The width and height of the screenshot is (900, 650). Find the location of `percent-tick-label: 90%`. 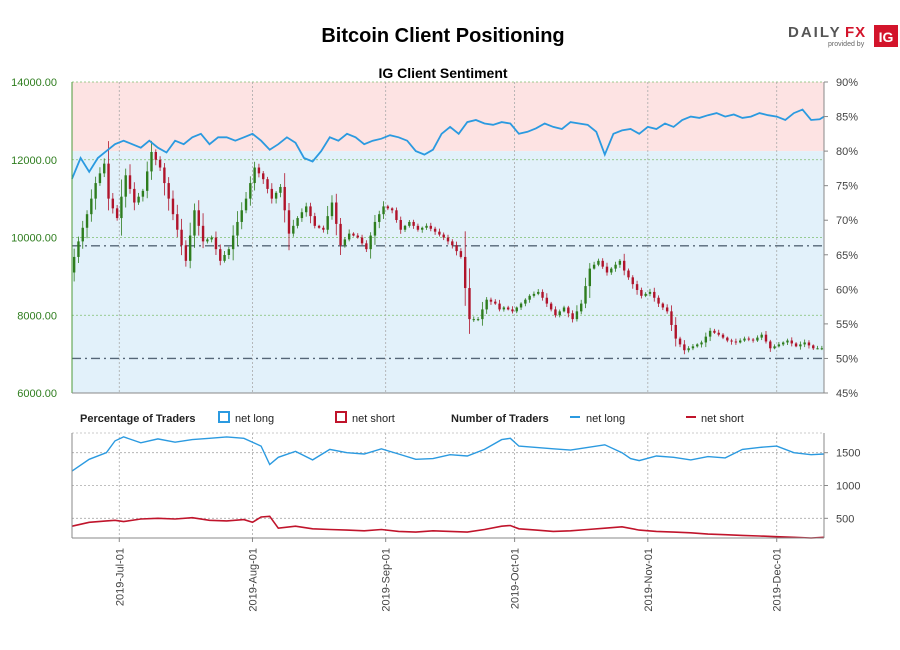

percent-tick-label: 90% is located at coordinates (847, 83).